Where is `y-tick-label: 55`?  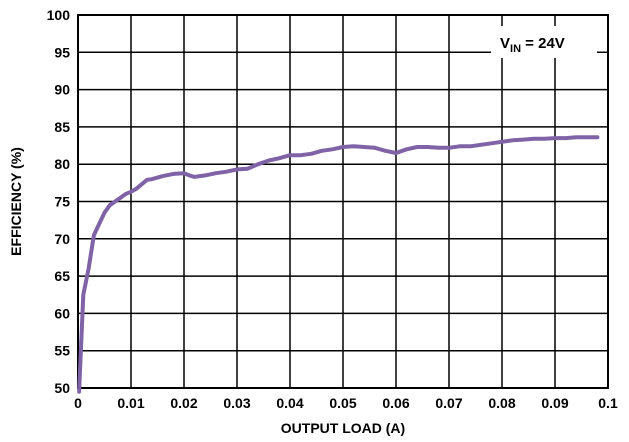 y-tick-label: 55 is located at coordinates (62, 351).